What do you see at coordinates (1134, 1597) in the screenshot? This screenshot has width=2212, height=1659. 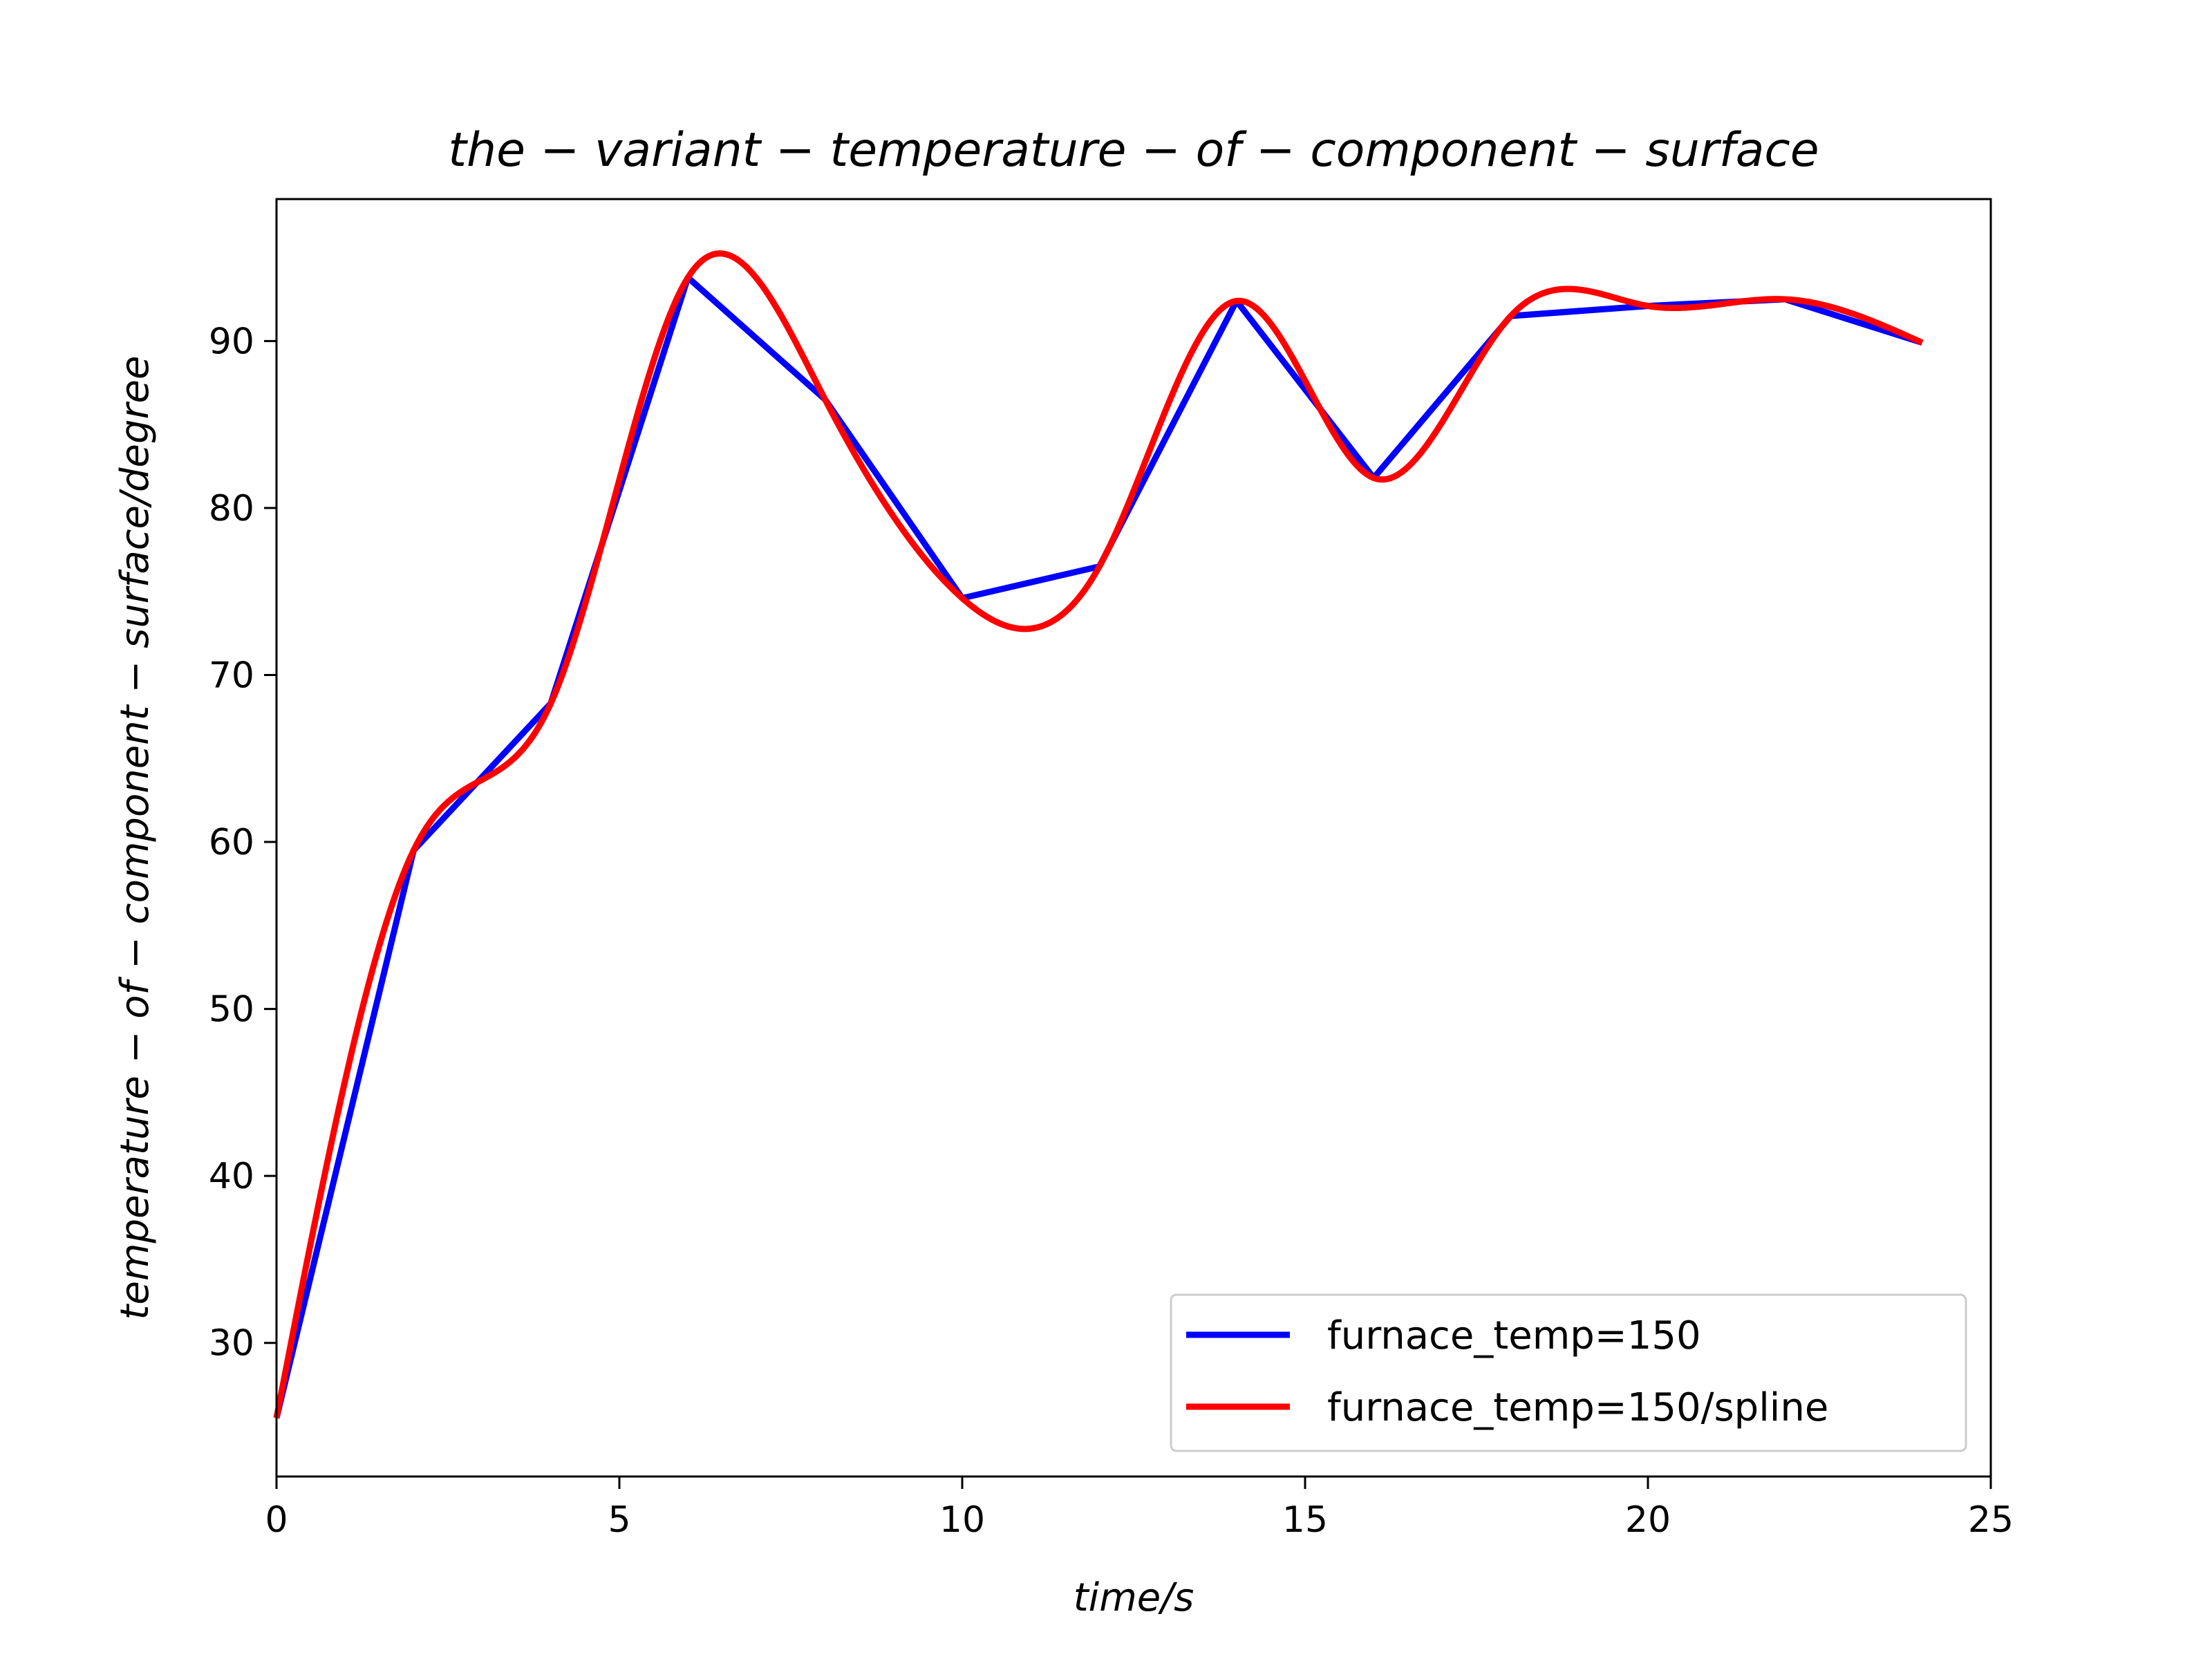 I see `x-axis-title: time/s` at bounding box center [1134, 1597].